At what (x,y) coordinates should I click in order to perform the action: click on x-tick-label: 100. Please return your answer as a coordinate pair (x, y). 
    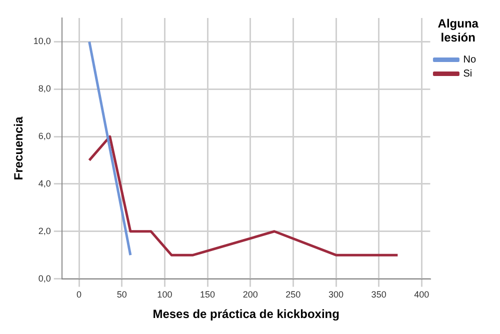
    Looking at the image, I should click on (164, 295).